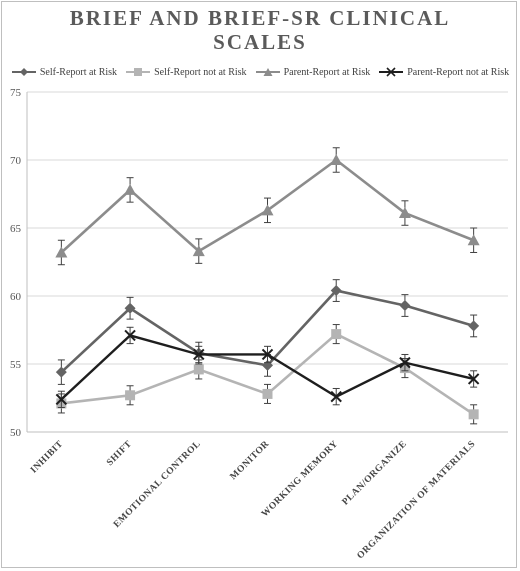 The width and height of the screenshot is (520, 571). What do you see at coordinates (138, 72) in the screenshot?
I see `legend-swatch-square-icon` at bounding box center [138, 72].